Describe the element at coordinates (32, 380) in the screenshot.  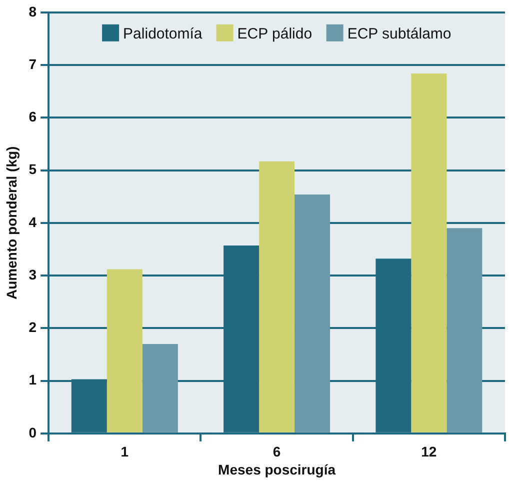
I see `y-tick-label: 1` at that location.